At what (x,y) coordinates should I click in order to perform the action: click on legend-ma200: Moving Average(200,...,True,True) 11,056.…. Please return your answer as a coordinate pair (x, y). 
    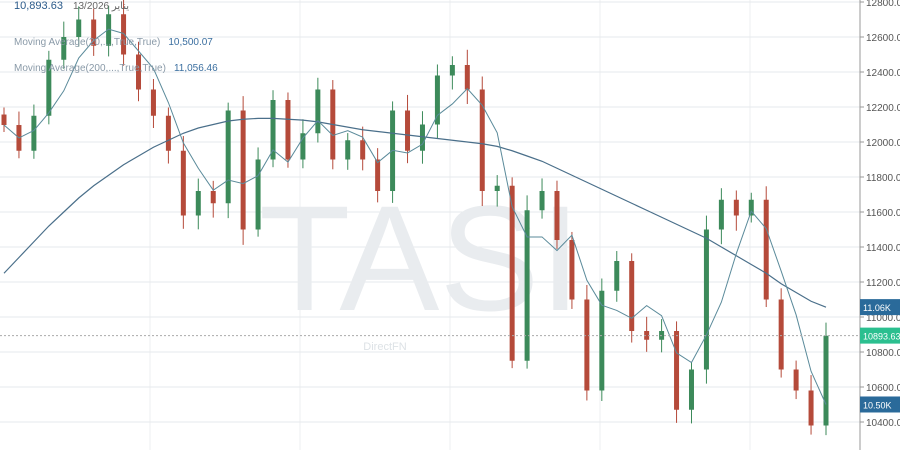
    Looking at the image, I should click on (116, 68).